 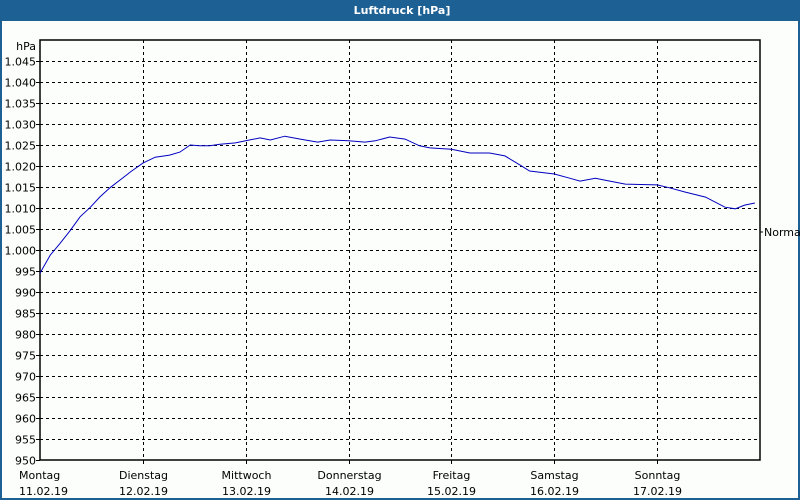 I want to click on y-tick-label: 1.020, so click(x=21, y=167).